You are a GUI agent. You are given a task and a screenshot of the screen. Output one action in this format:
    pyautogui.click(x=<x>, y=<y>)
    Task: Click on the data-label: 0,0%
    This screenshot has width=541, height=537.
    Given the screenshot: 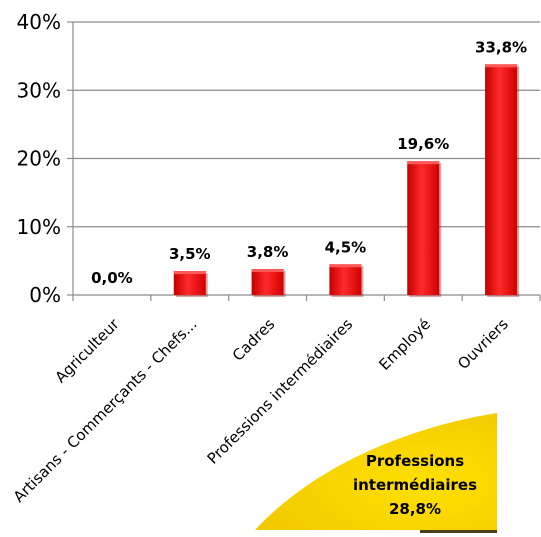 What is the action you would take?
    pyautogui.click(x=112, y=278)
    